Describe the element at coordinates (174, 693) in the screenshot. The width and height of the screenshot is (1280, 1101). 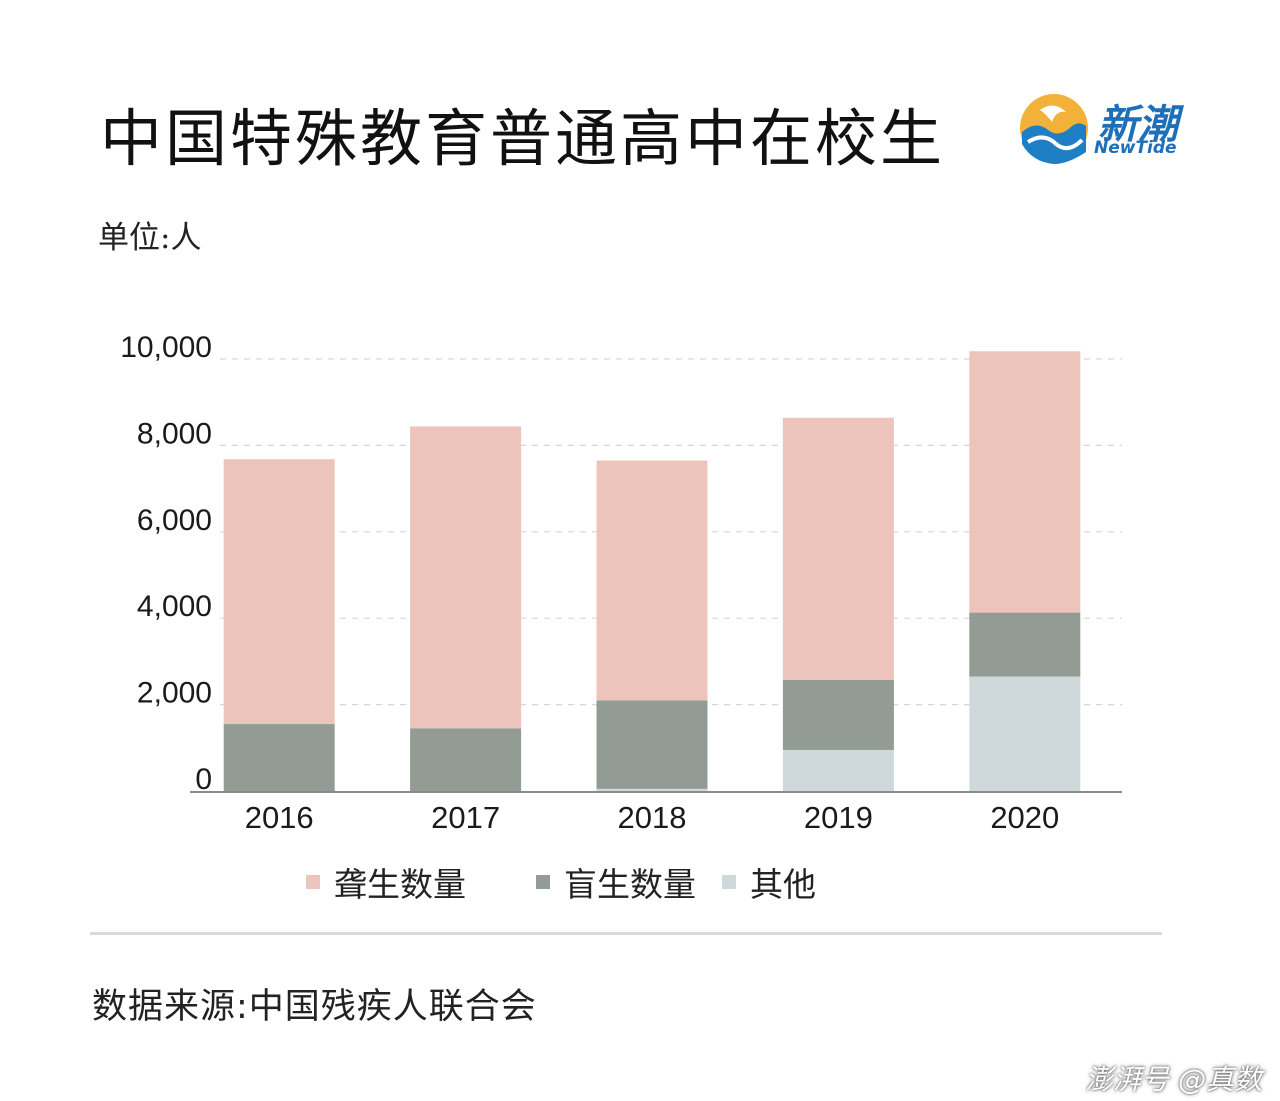
I see `y-tick-label: 2,000` at that location.